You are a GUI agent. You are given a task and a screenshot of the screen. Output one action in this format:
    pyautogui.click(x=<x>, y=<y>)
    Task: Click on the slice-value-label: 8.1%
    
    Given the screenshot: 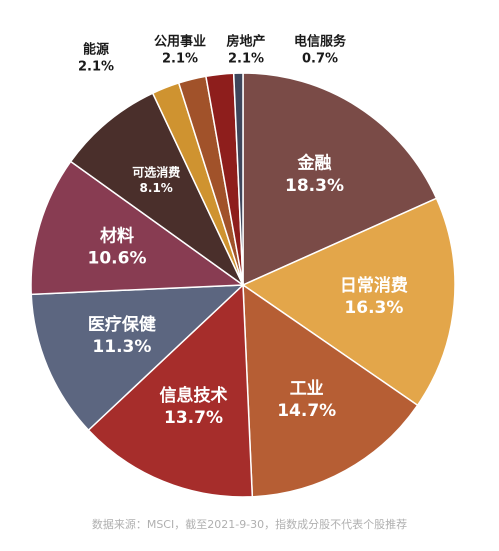 What is the action you would take?
    pyautogui.click(x=156, y=188)
    